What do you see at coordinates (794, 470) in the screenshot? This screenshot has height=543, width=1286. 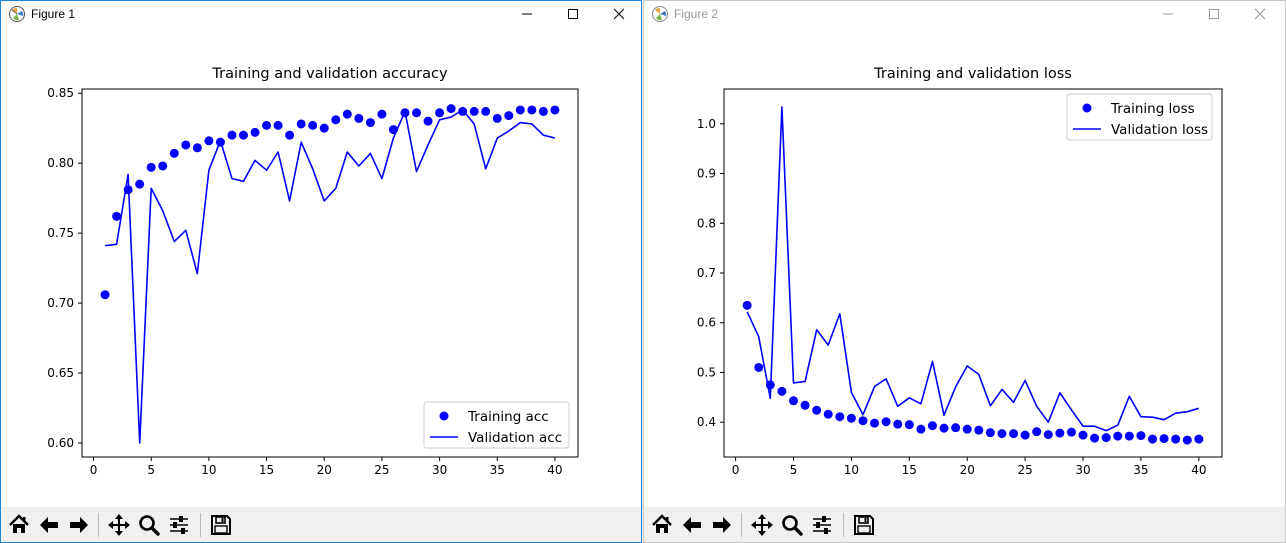 I see `x-tick-label: 5` at bounding box center [794, 470].